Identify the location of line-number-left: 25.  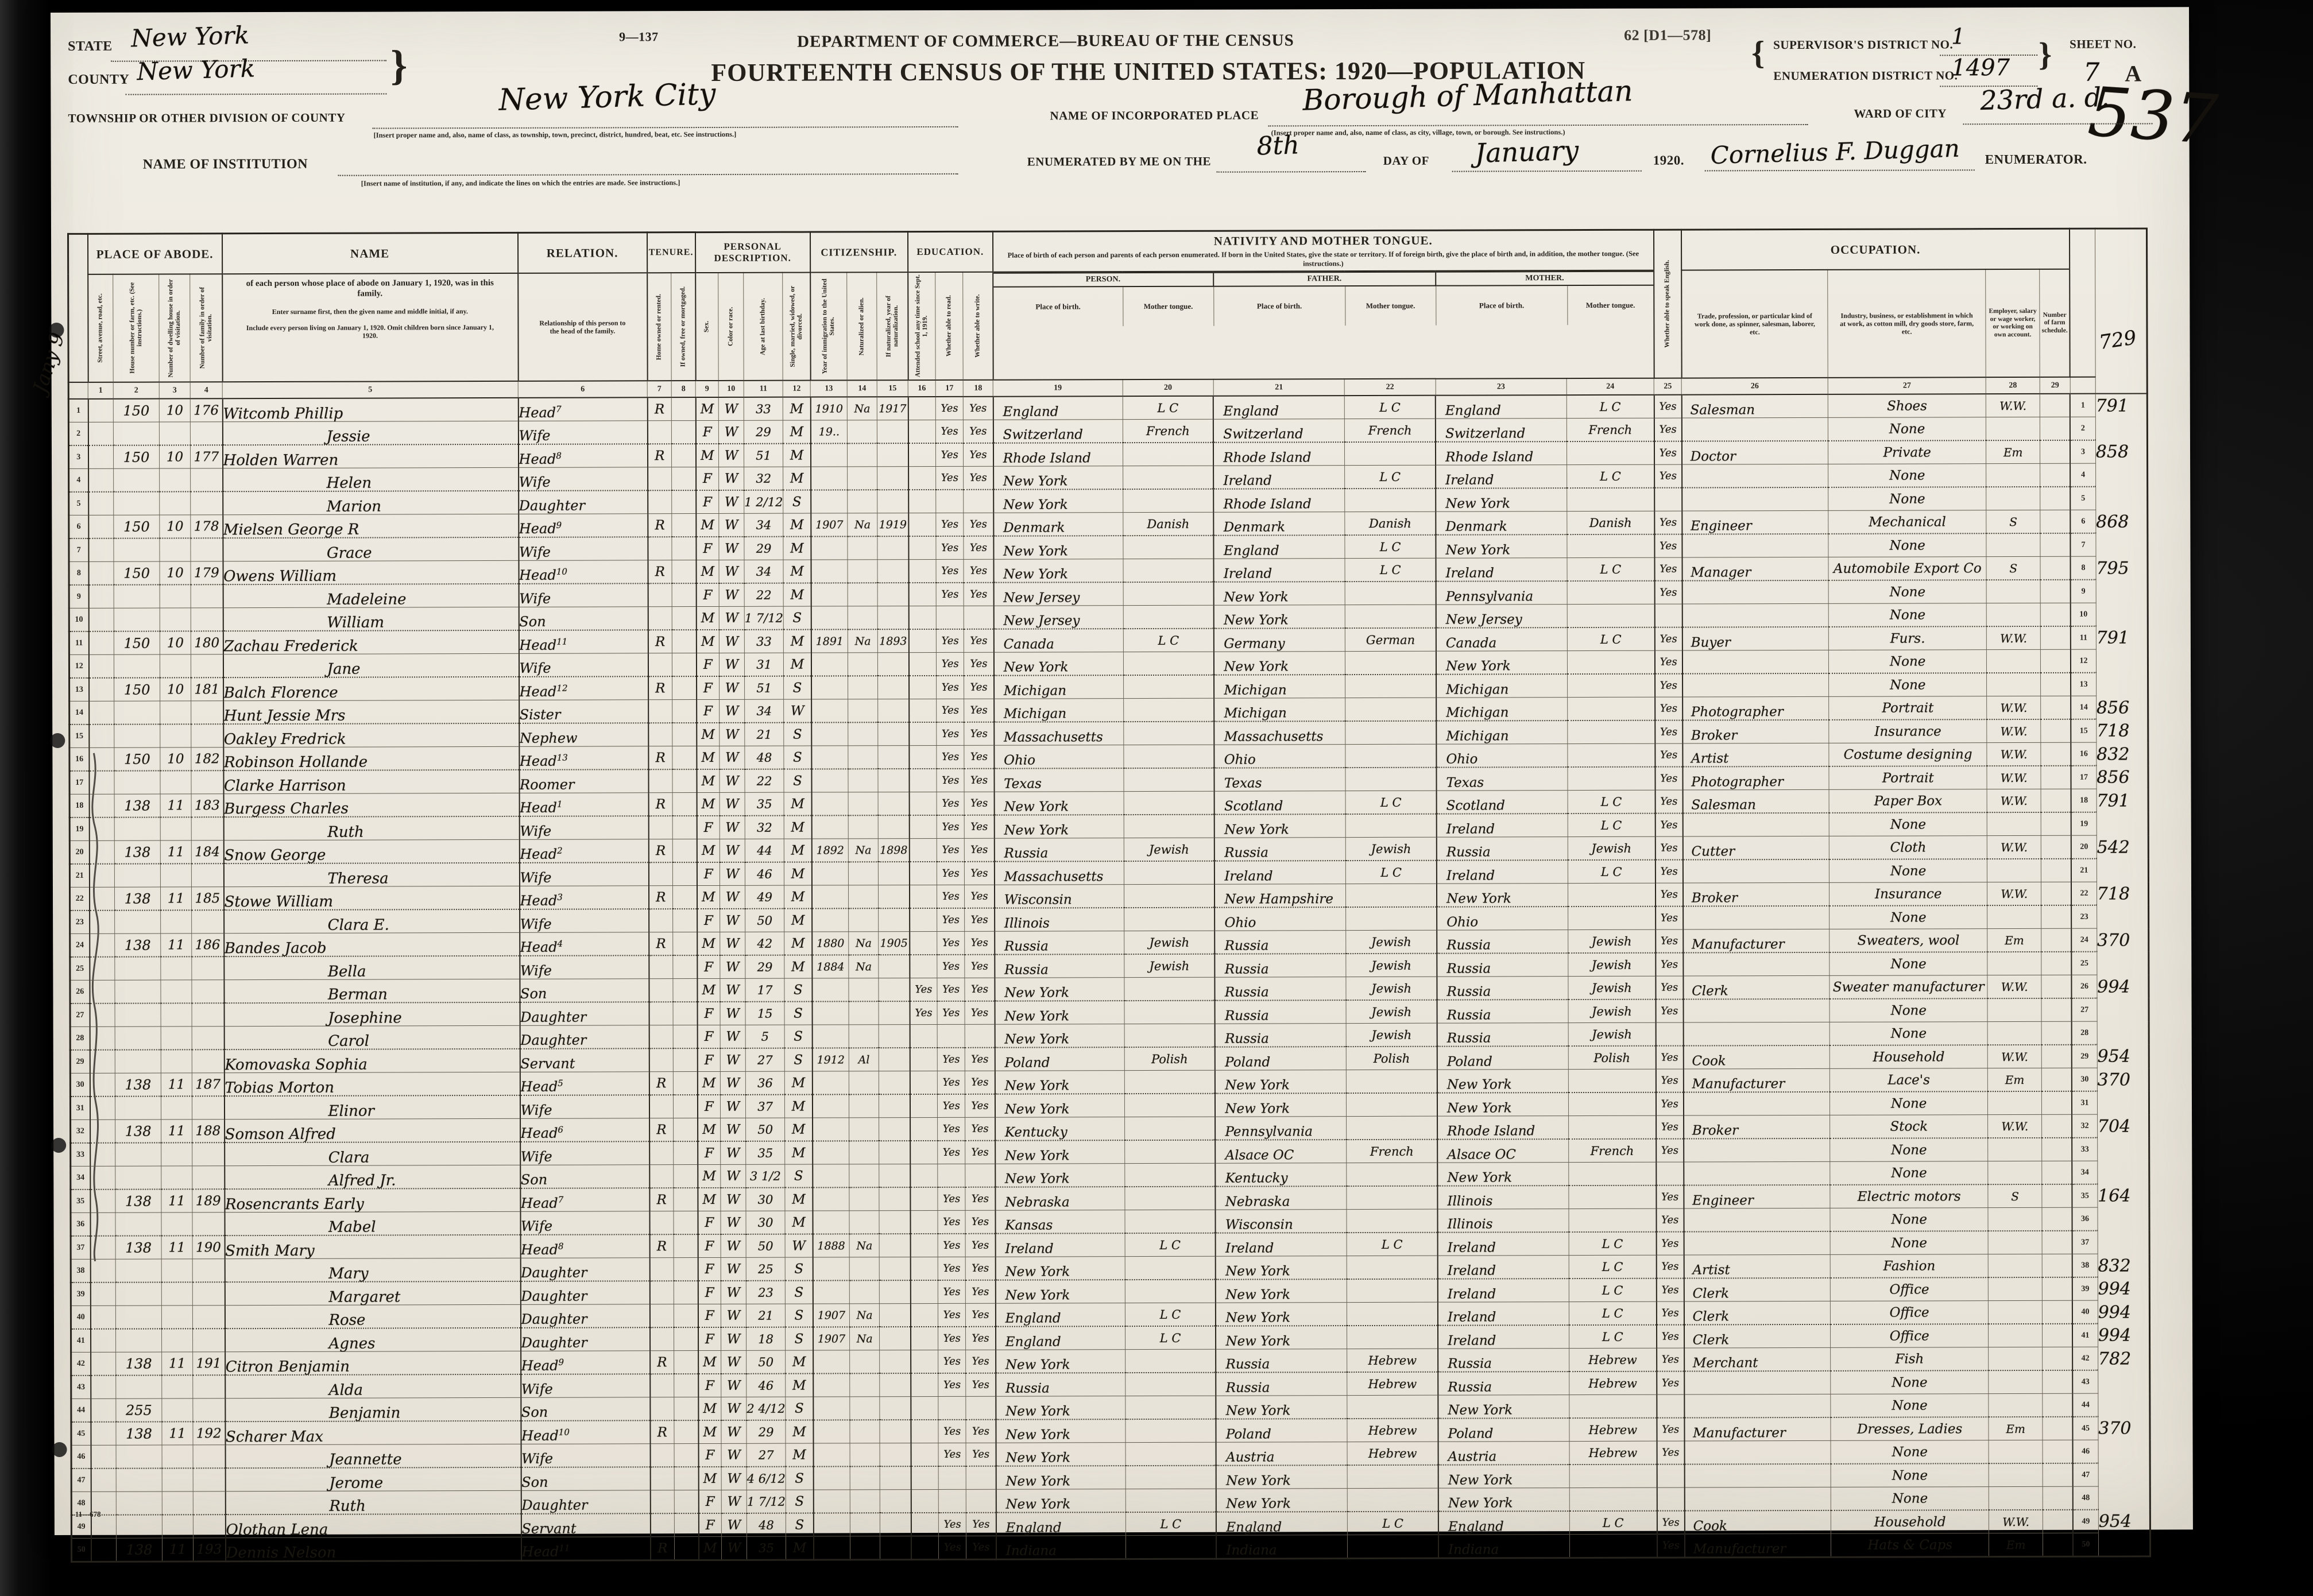
(79, 969).